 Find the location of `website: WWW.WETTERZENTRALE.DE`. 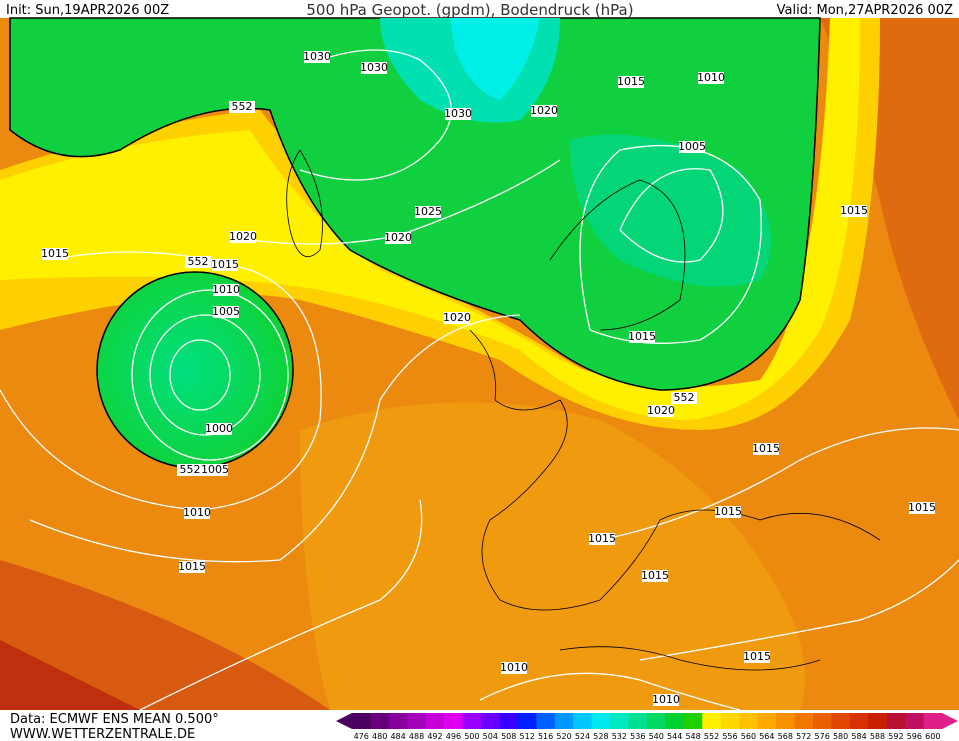

website: WWW.WETTERZENTRALE.DE is located at coordinates (102, 734).